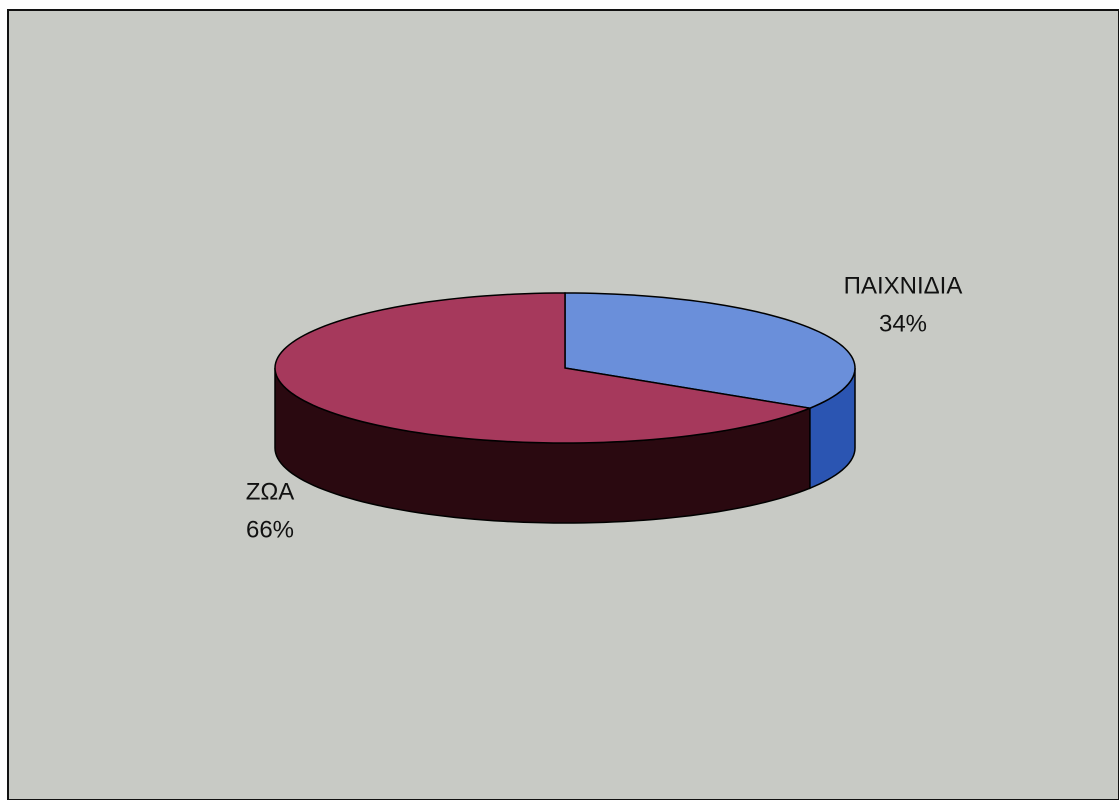 The image size is (1119, 800). Describe the element at coordinates (543, 368) in the screenshot. I see `slice` at that location.